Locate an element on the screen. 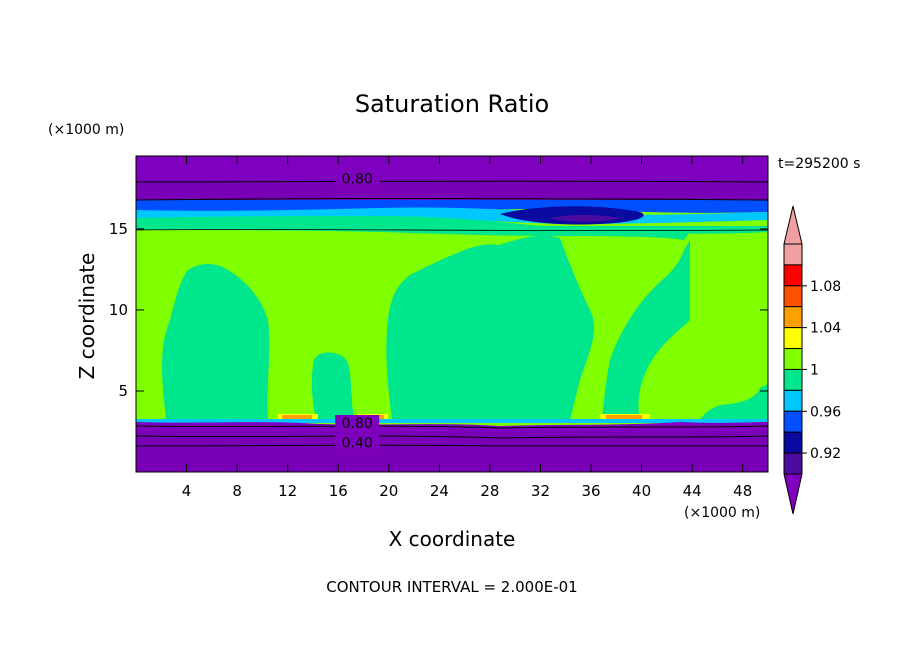 The width and height of the screenshot is (904, 654). colorbar-over-arrow is located at coordinates (793, 225).